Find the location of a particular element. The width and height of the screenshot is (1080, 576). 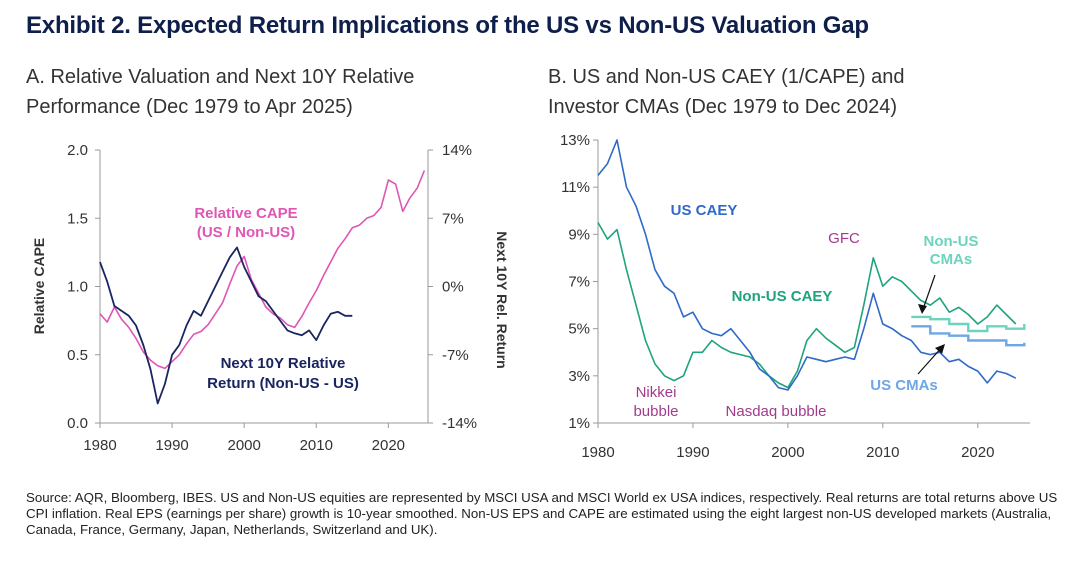

a-y-tick-label: 1.0 is located at coordinates (77, 287).